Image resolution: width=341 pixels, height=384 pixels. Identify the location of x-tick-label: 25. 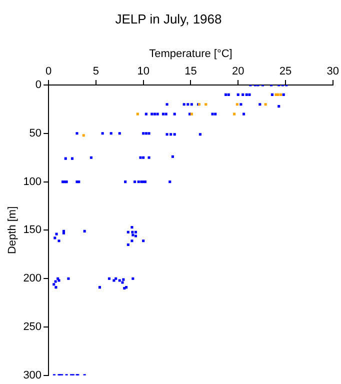
(285, 71).